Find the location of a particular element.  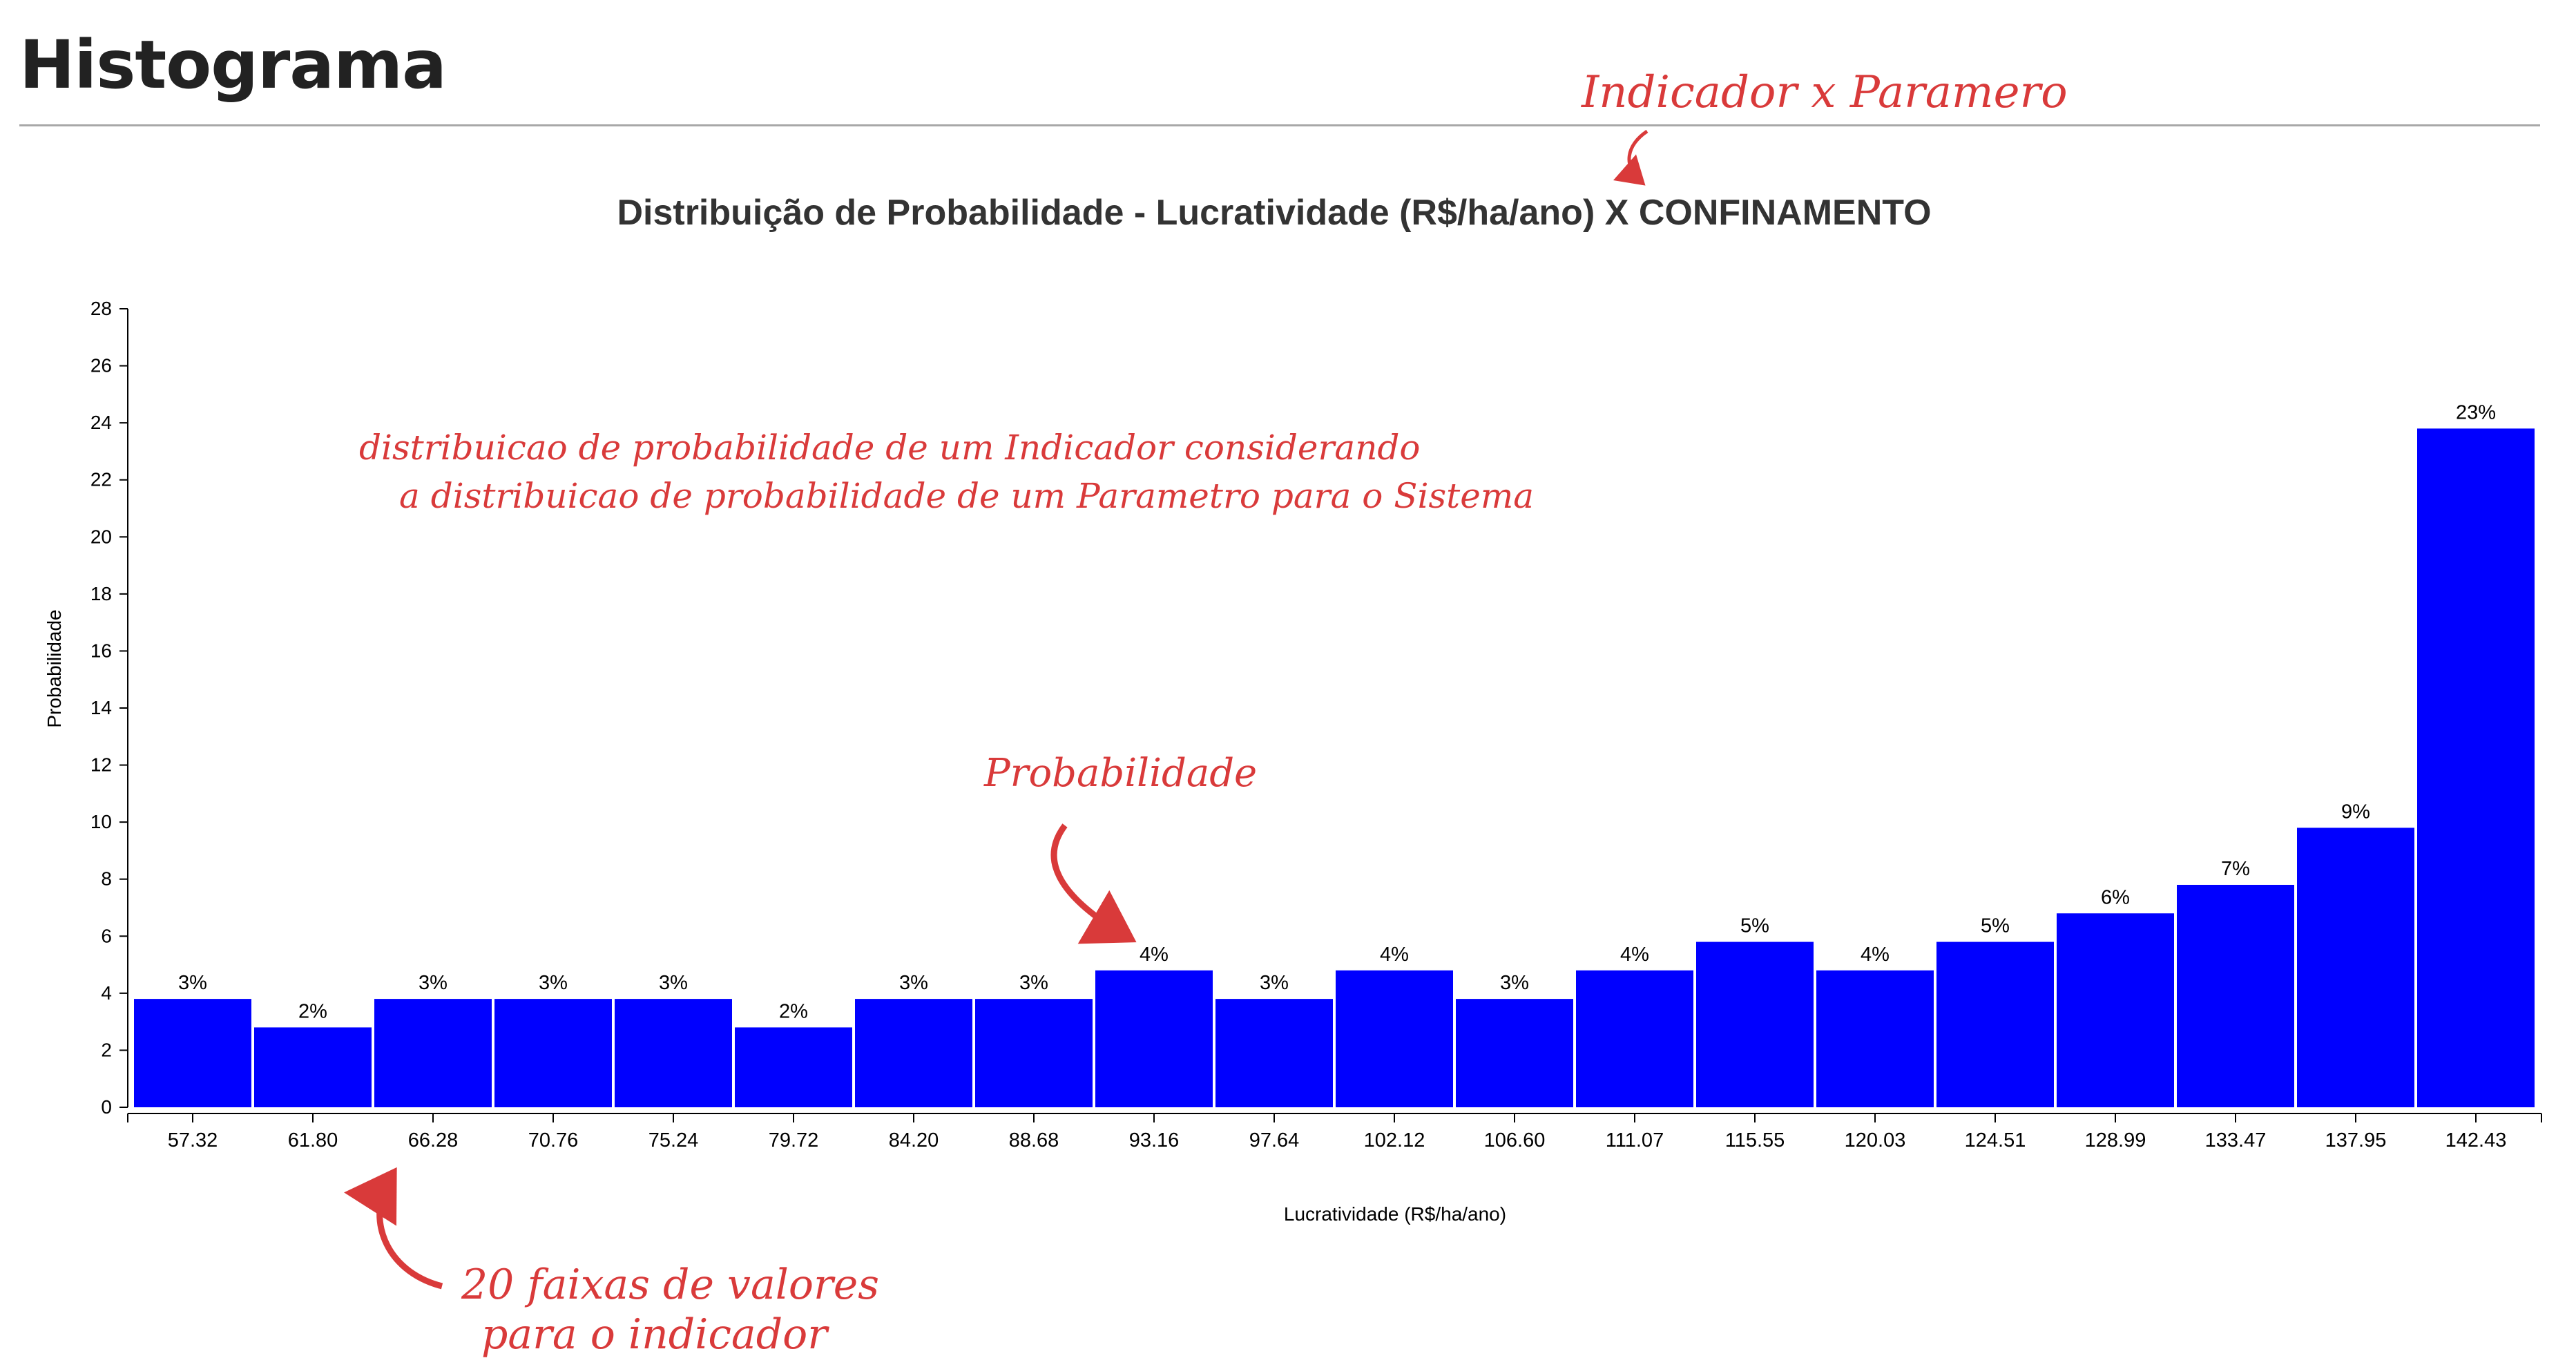

x-tick-label: 137.95 is located at coordinates (2356, 1140).